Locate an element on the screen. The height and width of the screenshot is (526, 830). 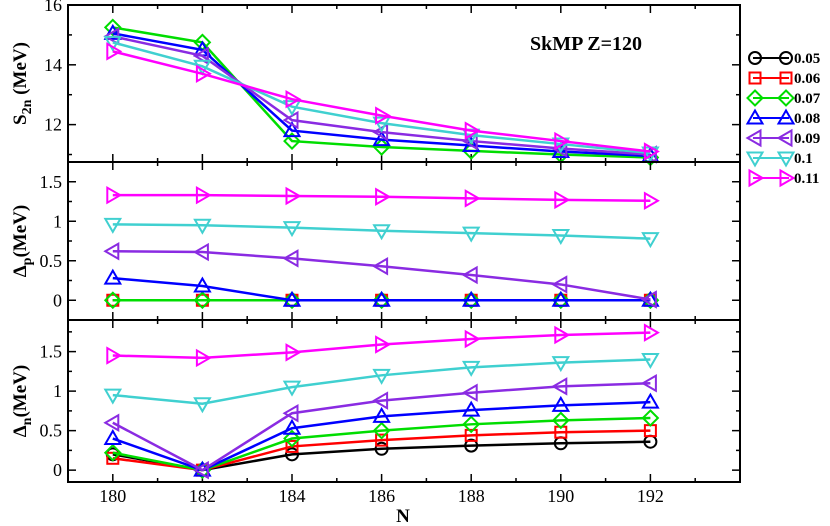
y-axis-label: Δp(MeV) is located at coordinates (22, 241).